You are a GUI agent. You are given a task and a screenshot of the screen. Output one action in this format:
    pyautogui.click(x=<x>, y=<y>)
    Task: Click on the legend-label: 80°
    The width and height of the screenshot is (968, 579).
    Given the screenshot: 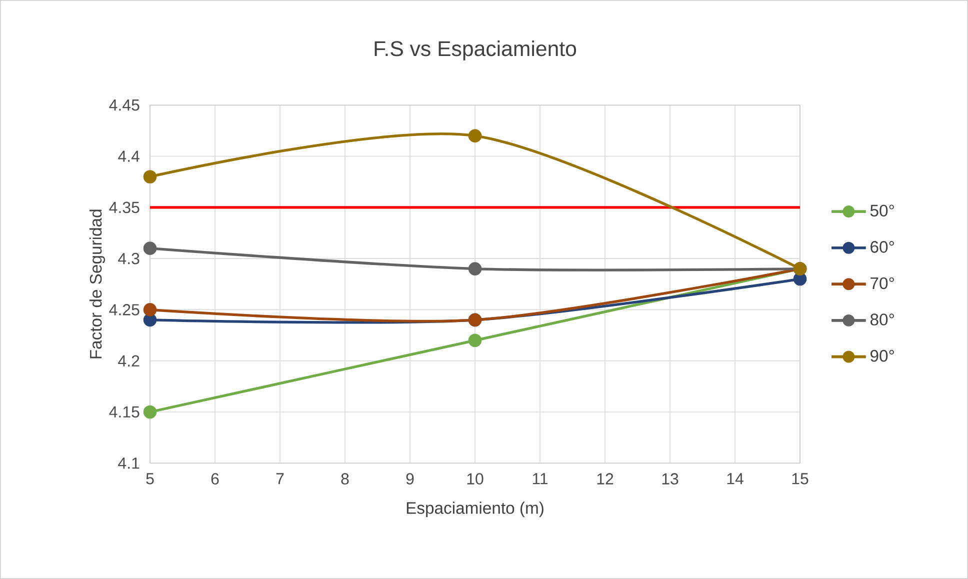 What is the action you would take?
    pyautogui.click(x=882, y=320)
    